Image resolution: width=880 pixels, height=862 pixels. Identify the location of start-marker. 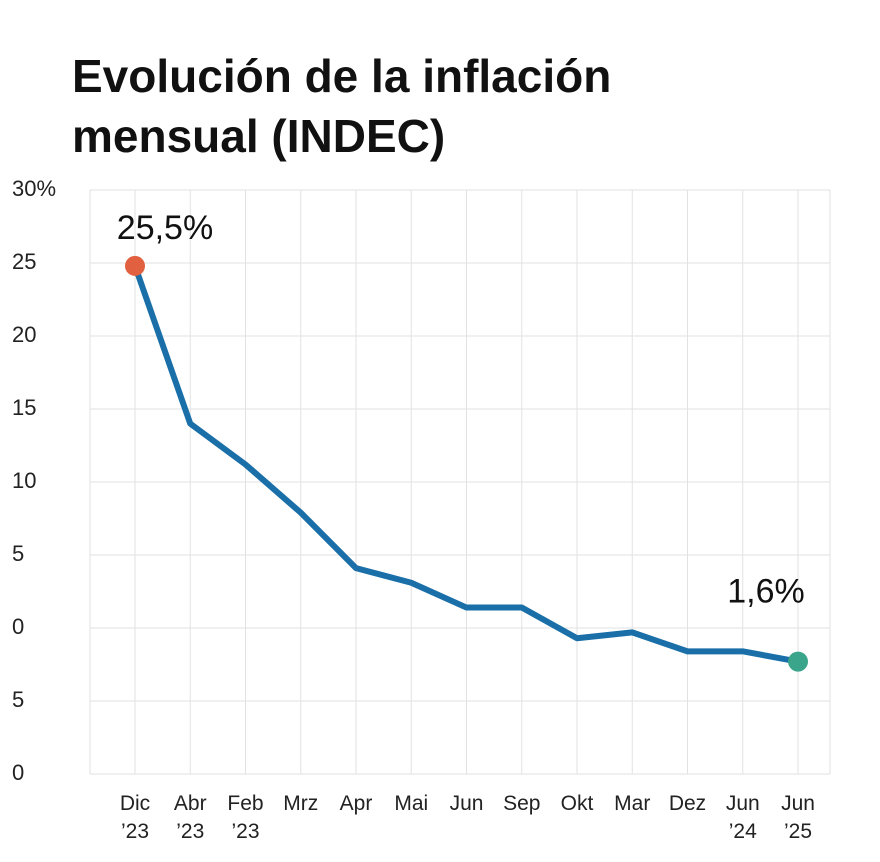
(135, 265).